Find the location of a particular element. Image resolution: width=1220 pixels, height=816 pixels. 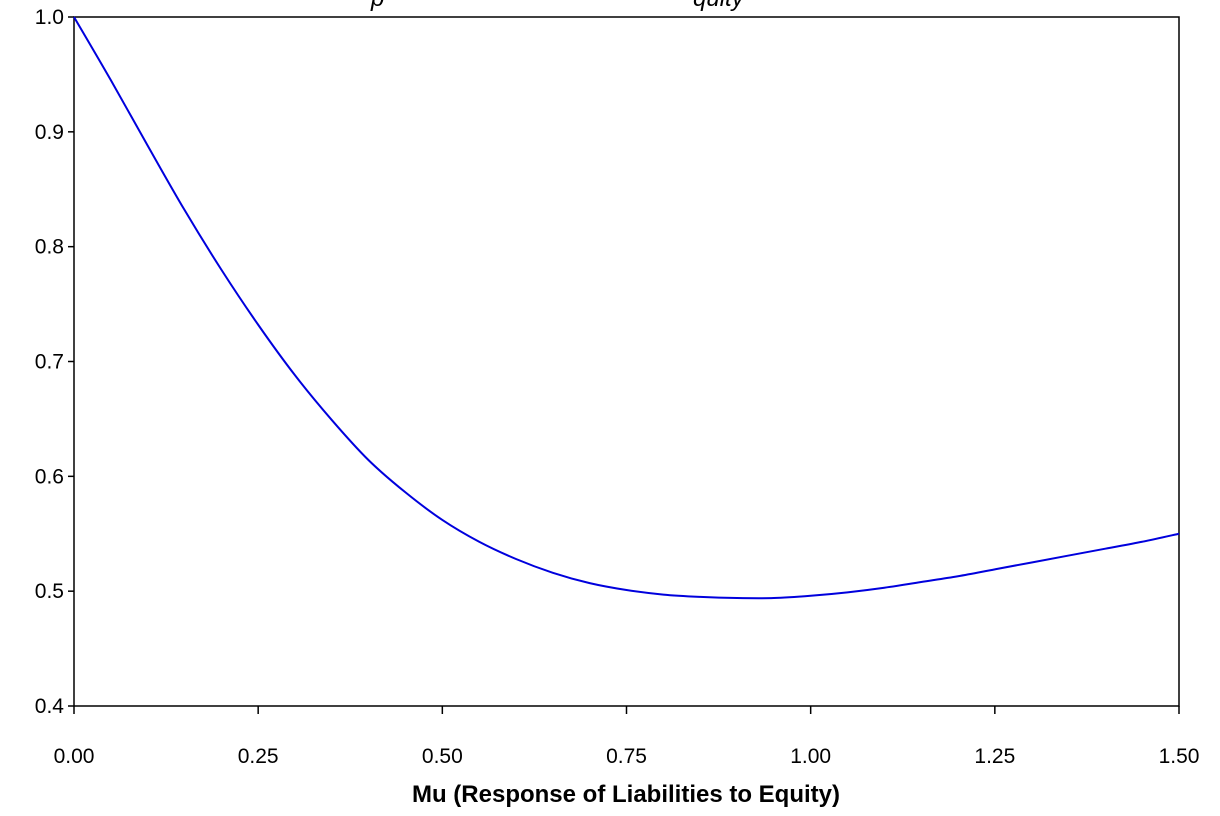

x-tick-label: 0.50 is located at coordinates (442, 756).